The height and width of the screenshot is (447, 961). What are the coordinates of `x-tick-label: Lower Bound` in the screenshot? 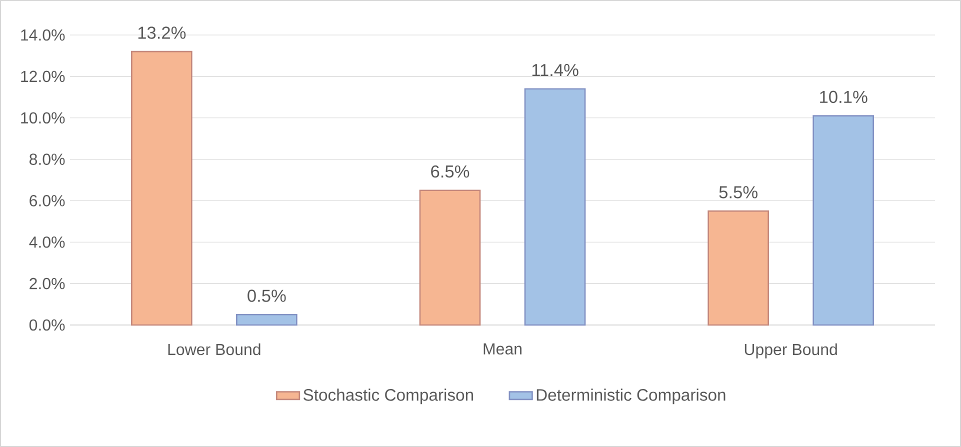 It's located at (214, 349).